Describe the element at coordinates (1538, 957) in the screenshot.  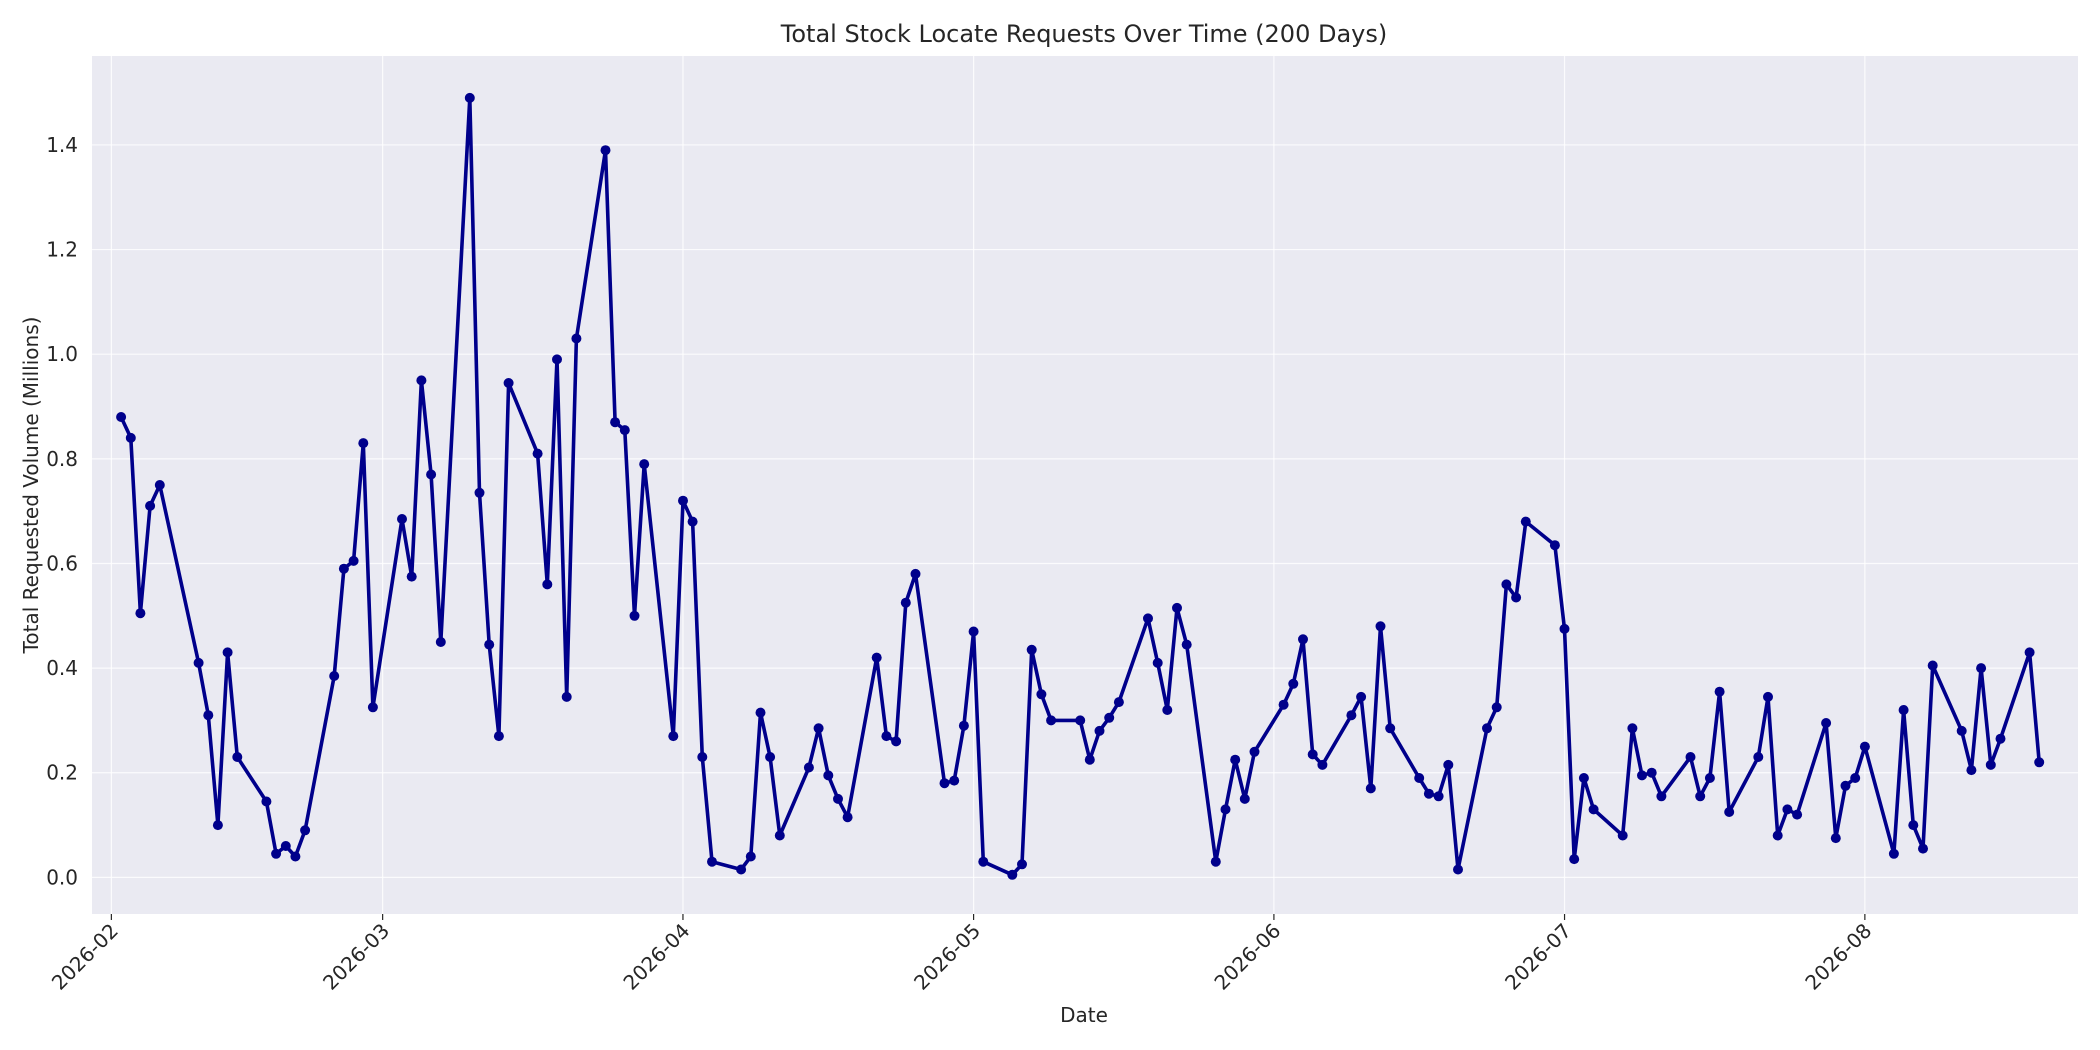
I see `x-tick-label: 2026-07` at that location.